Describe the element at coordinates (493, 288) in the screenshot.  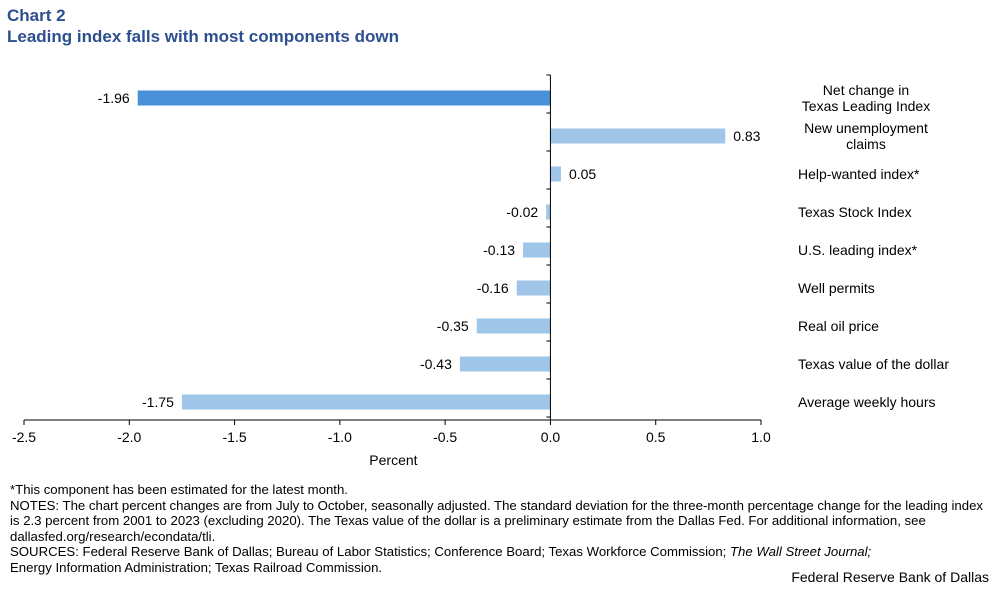
I see `data-label-6: -0.16` at that location.